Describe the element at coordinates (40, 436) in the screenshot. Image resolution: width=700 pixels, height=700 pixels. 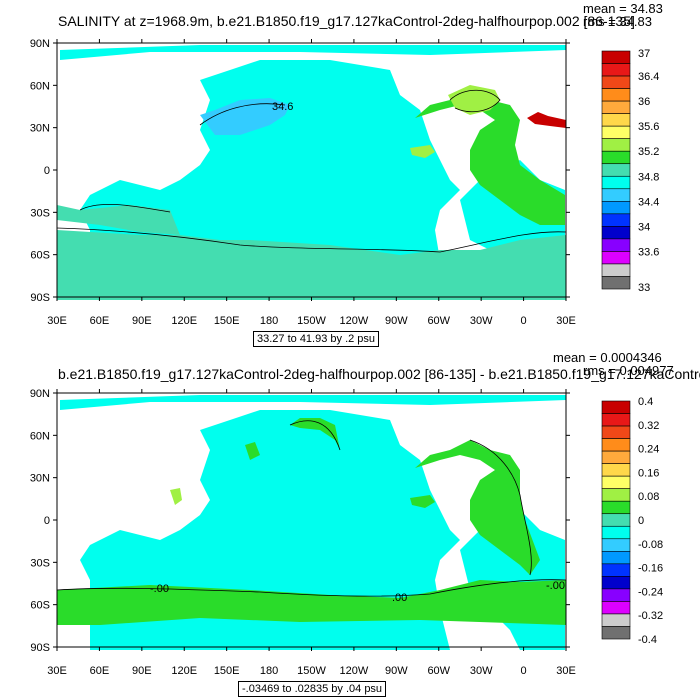
I see `y-tick-label: 60N` at that location.